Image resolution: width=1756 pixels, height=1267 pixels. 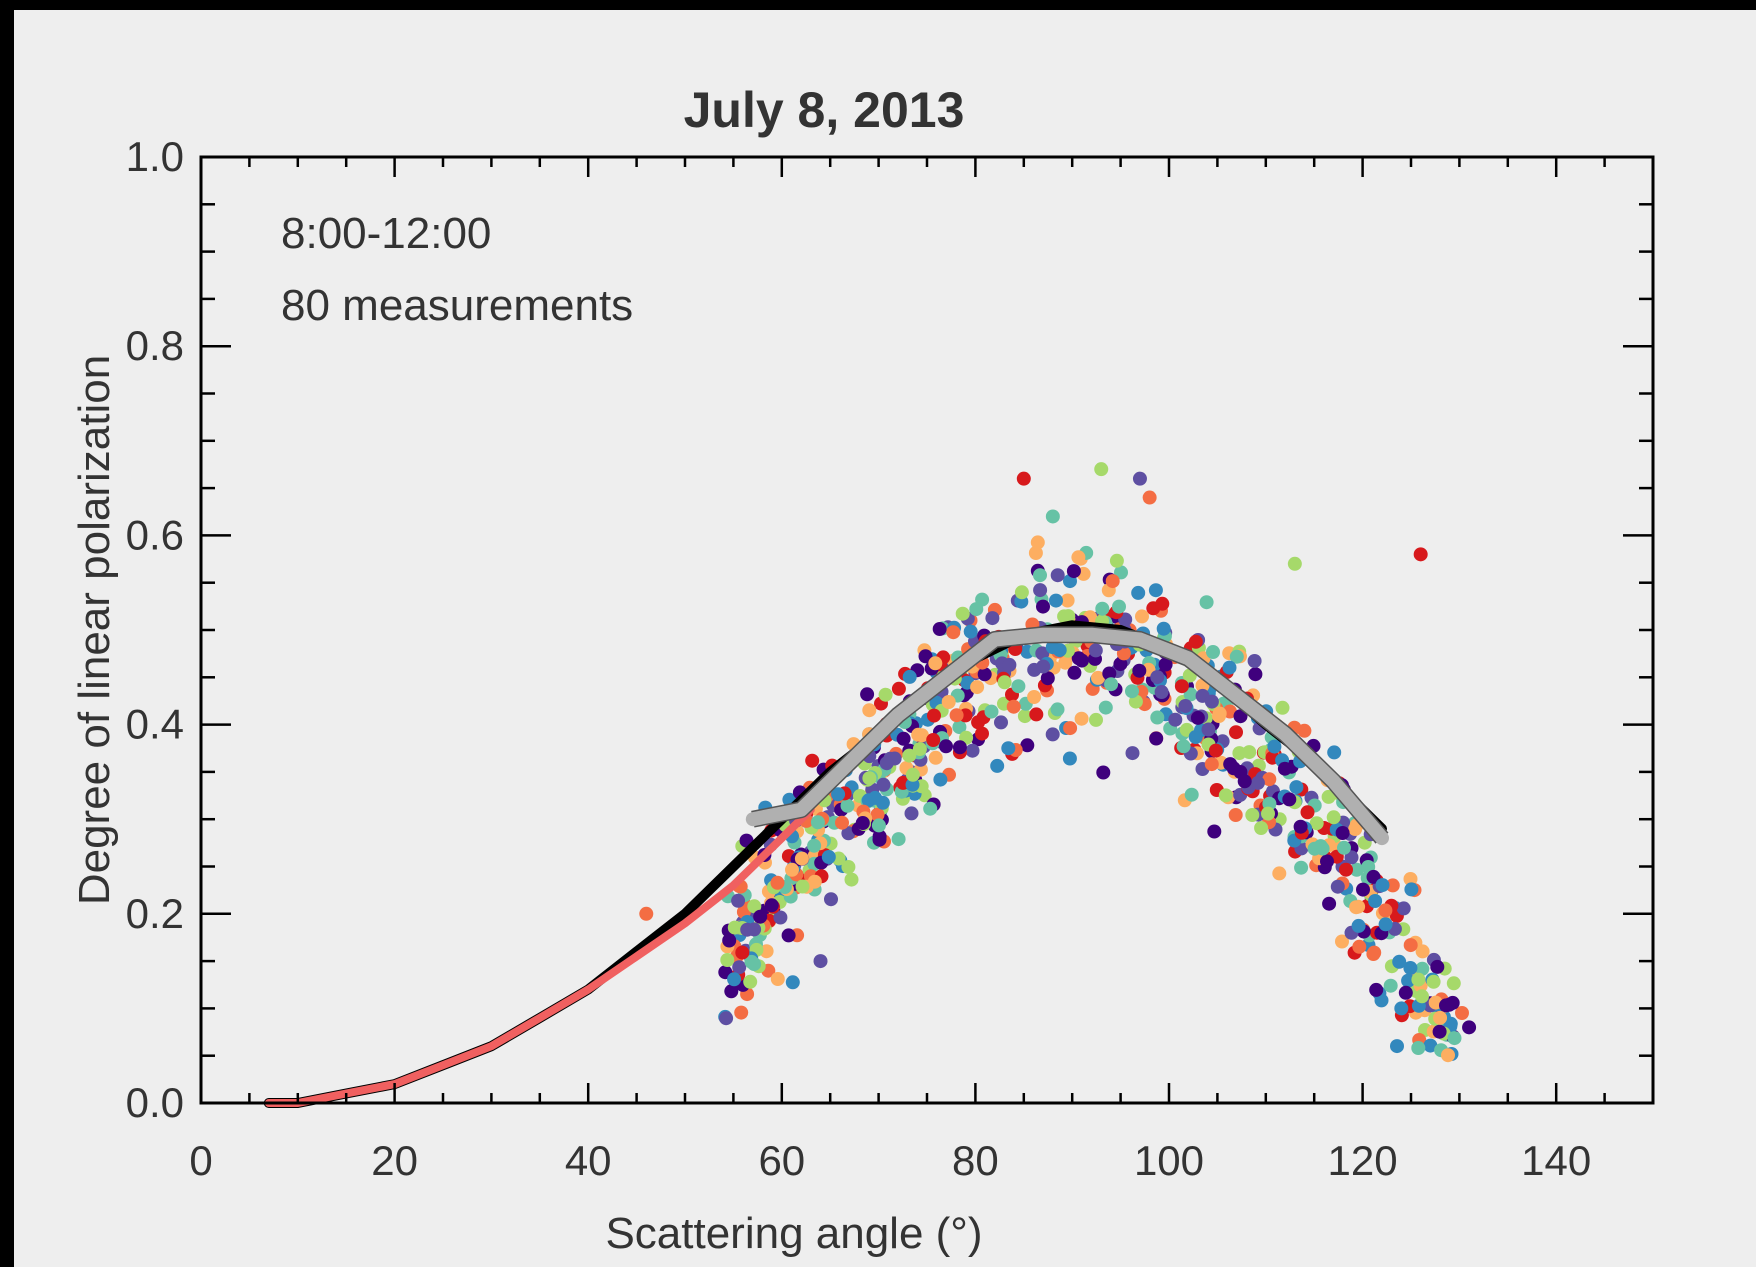 What do you see at coordinates (975, 1160) in the screenshot?
I see `x-tick-label: 80` at bounding box center [975, 1160].